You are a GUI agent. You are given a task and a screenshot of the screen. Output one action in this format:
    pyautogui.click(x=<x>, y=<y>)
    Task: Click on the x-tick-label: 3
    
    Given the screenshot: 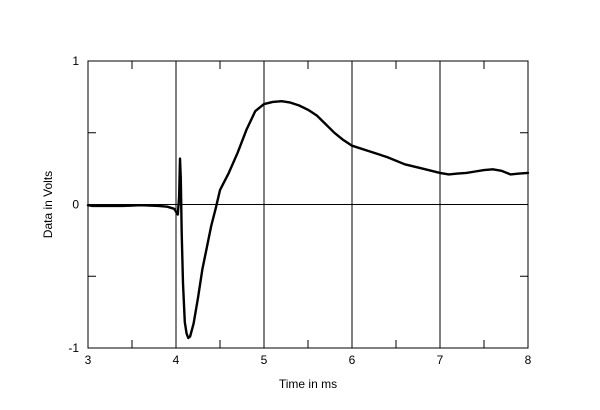 What is the action you would take?
    pyautogui.click(x=88, y=360)
    